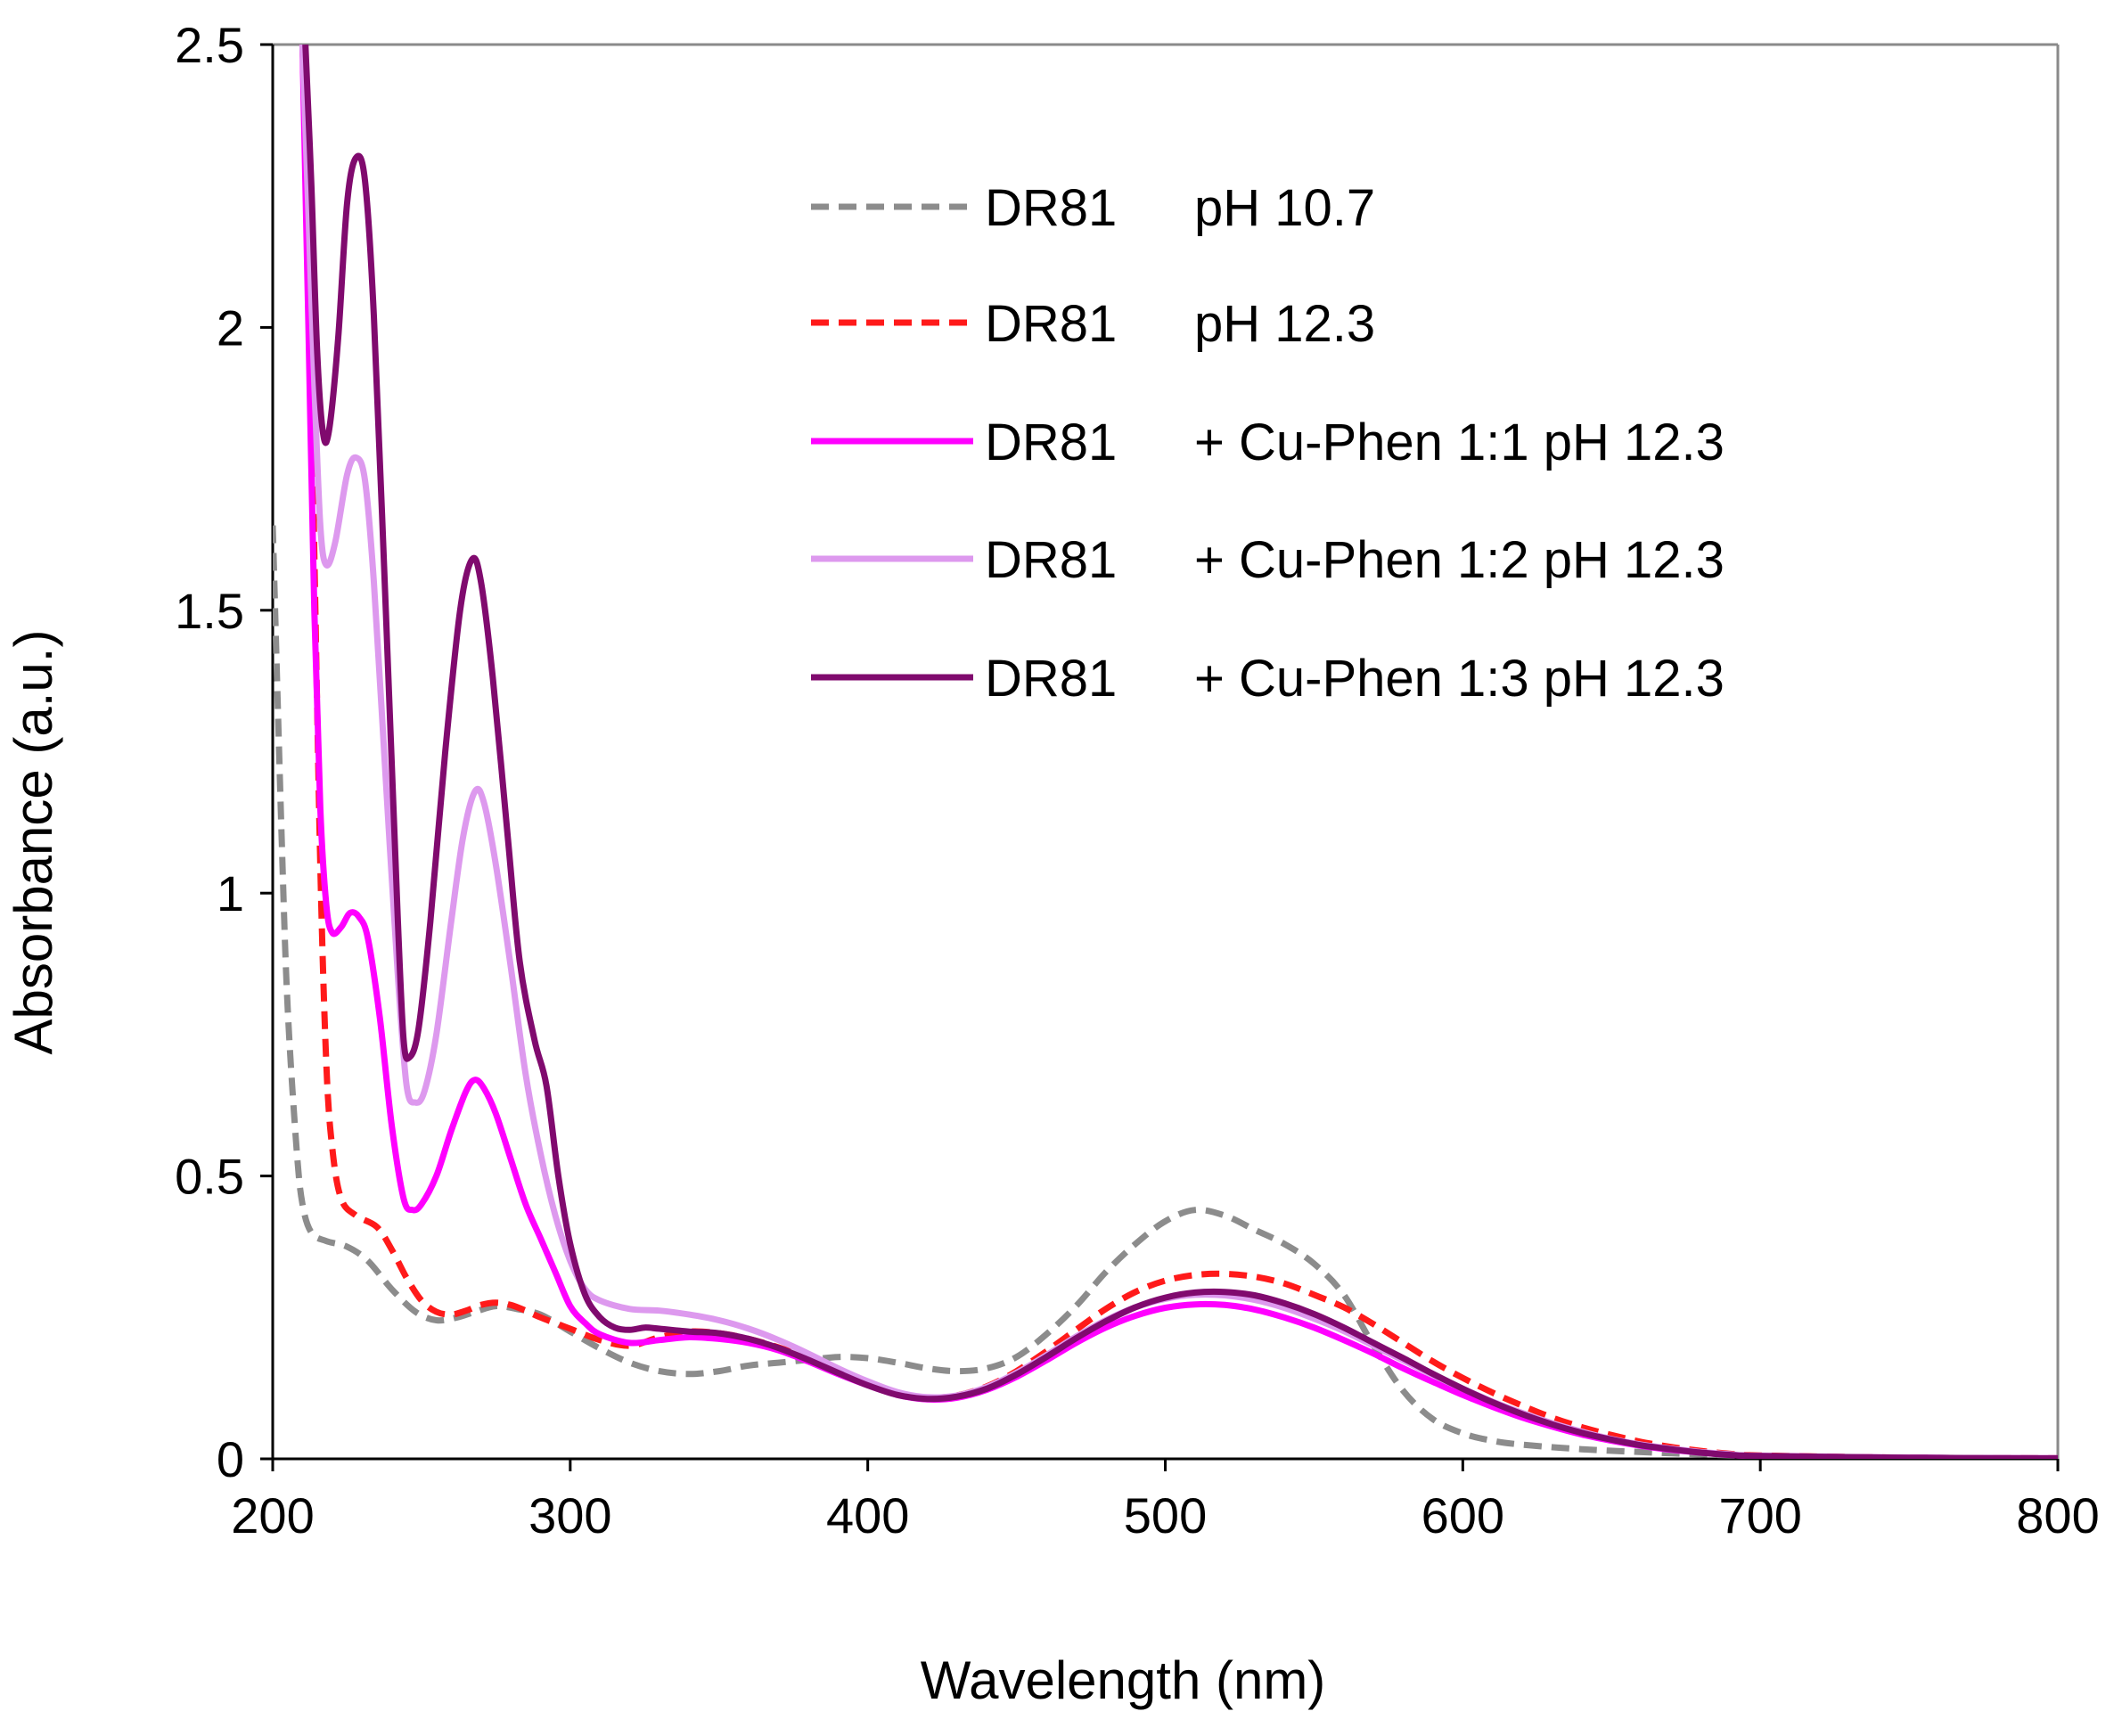 The image size is (2122, 1736). Describe the element at coordinates (1284, 324) in the screenshot. I see `legend-label-suffix: pH 12.3` at that location.